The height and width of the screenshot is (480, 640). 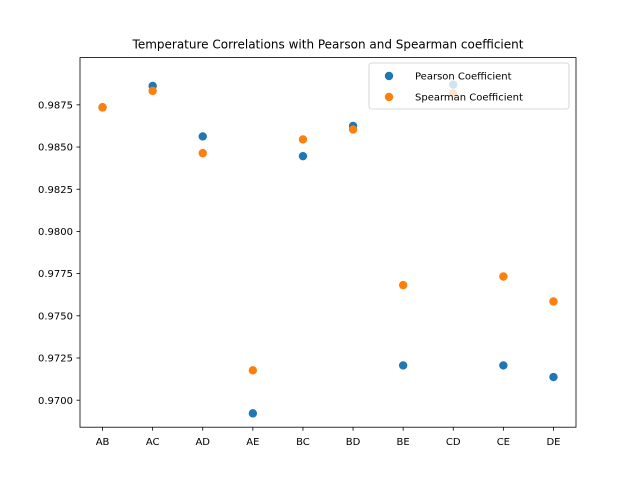 I want to click on x-tick-label: DE, so click(x=553, y=442).